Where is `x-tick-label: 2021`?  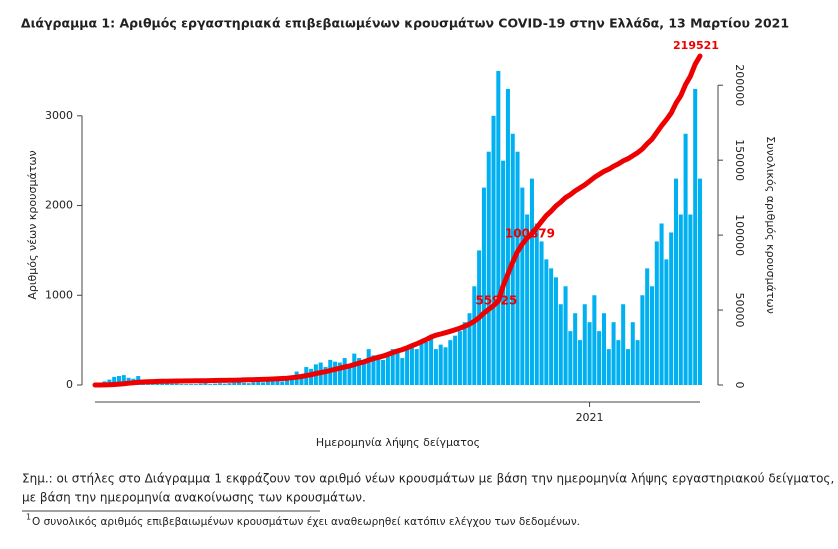
x-tick-label: 2021 is located at coordinates (590, 417).